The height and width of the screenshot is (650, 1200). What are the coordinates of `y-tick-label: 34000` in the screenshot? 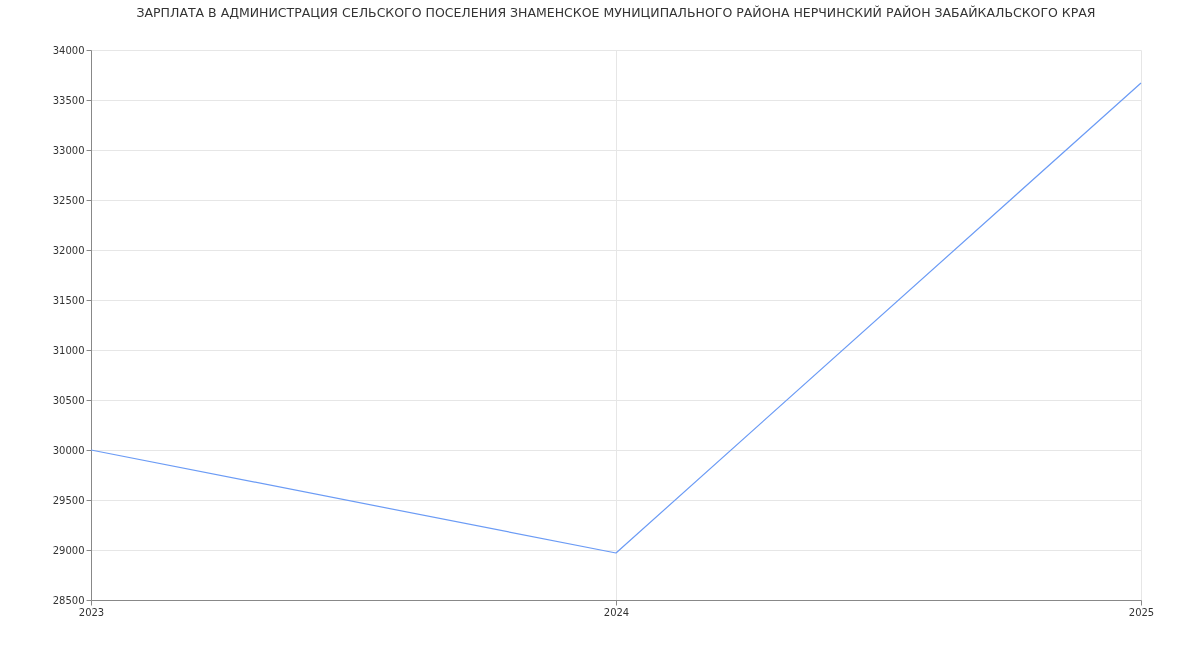 It's located at (68, 50).